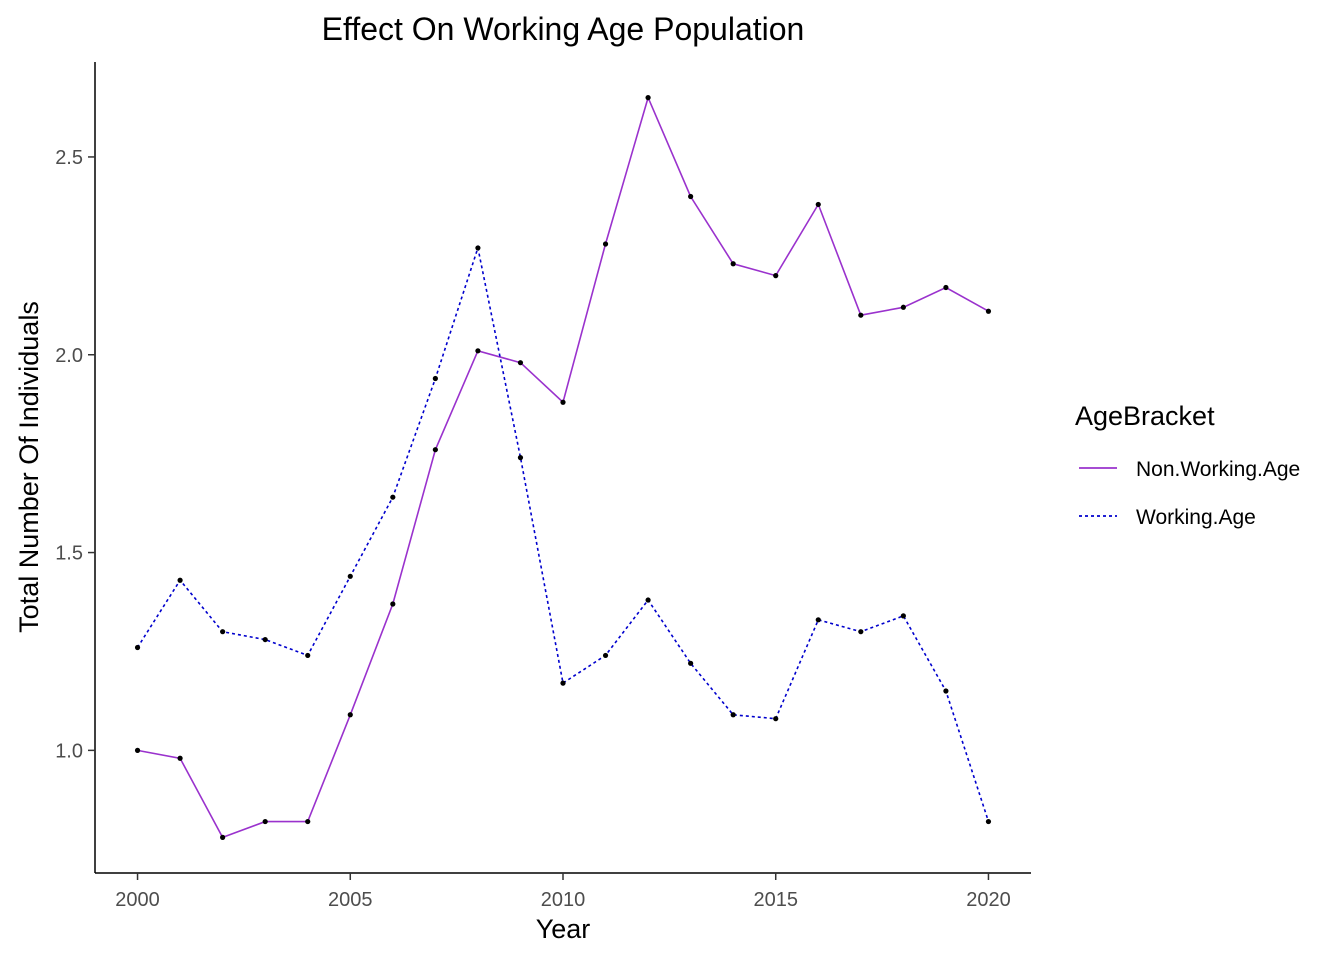  I want to click on y-tick-label: 1.5, so click(69, 554).